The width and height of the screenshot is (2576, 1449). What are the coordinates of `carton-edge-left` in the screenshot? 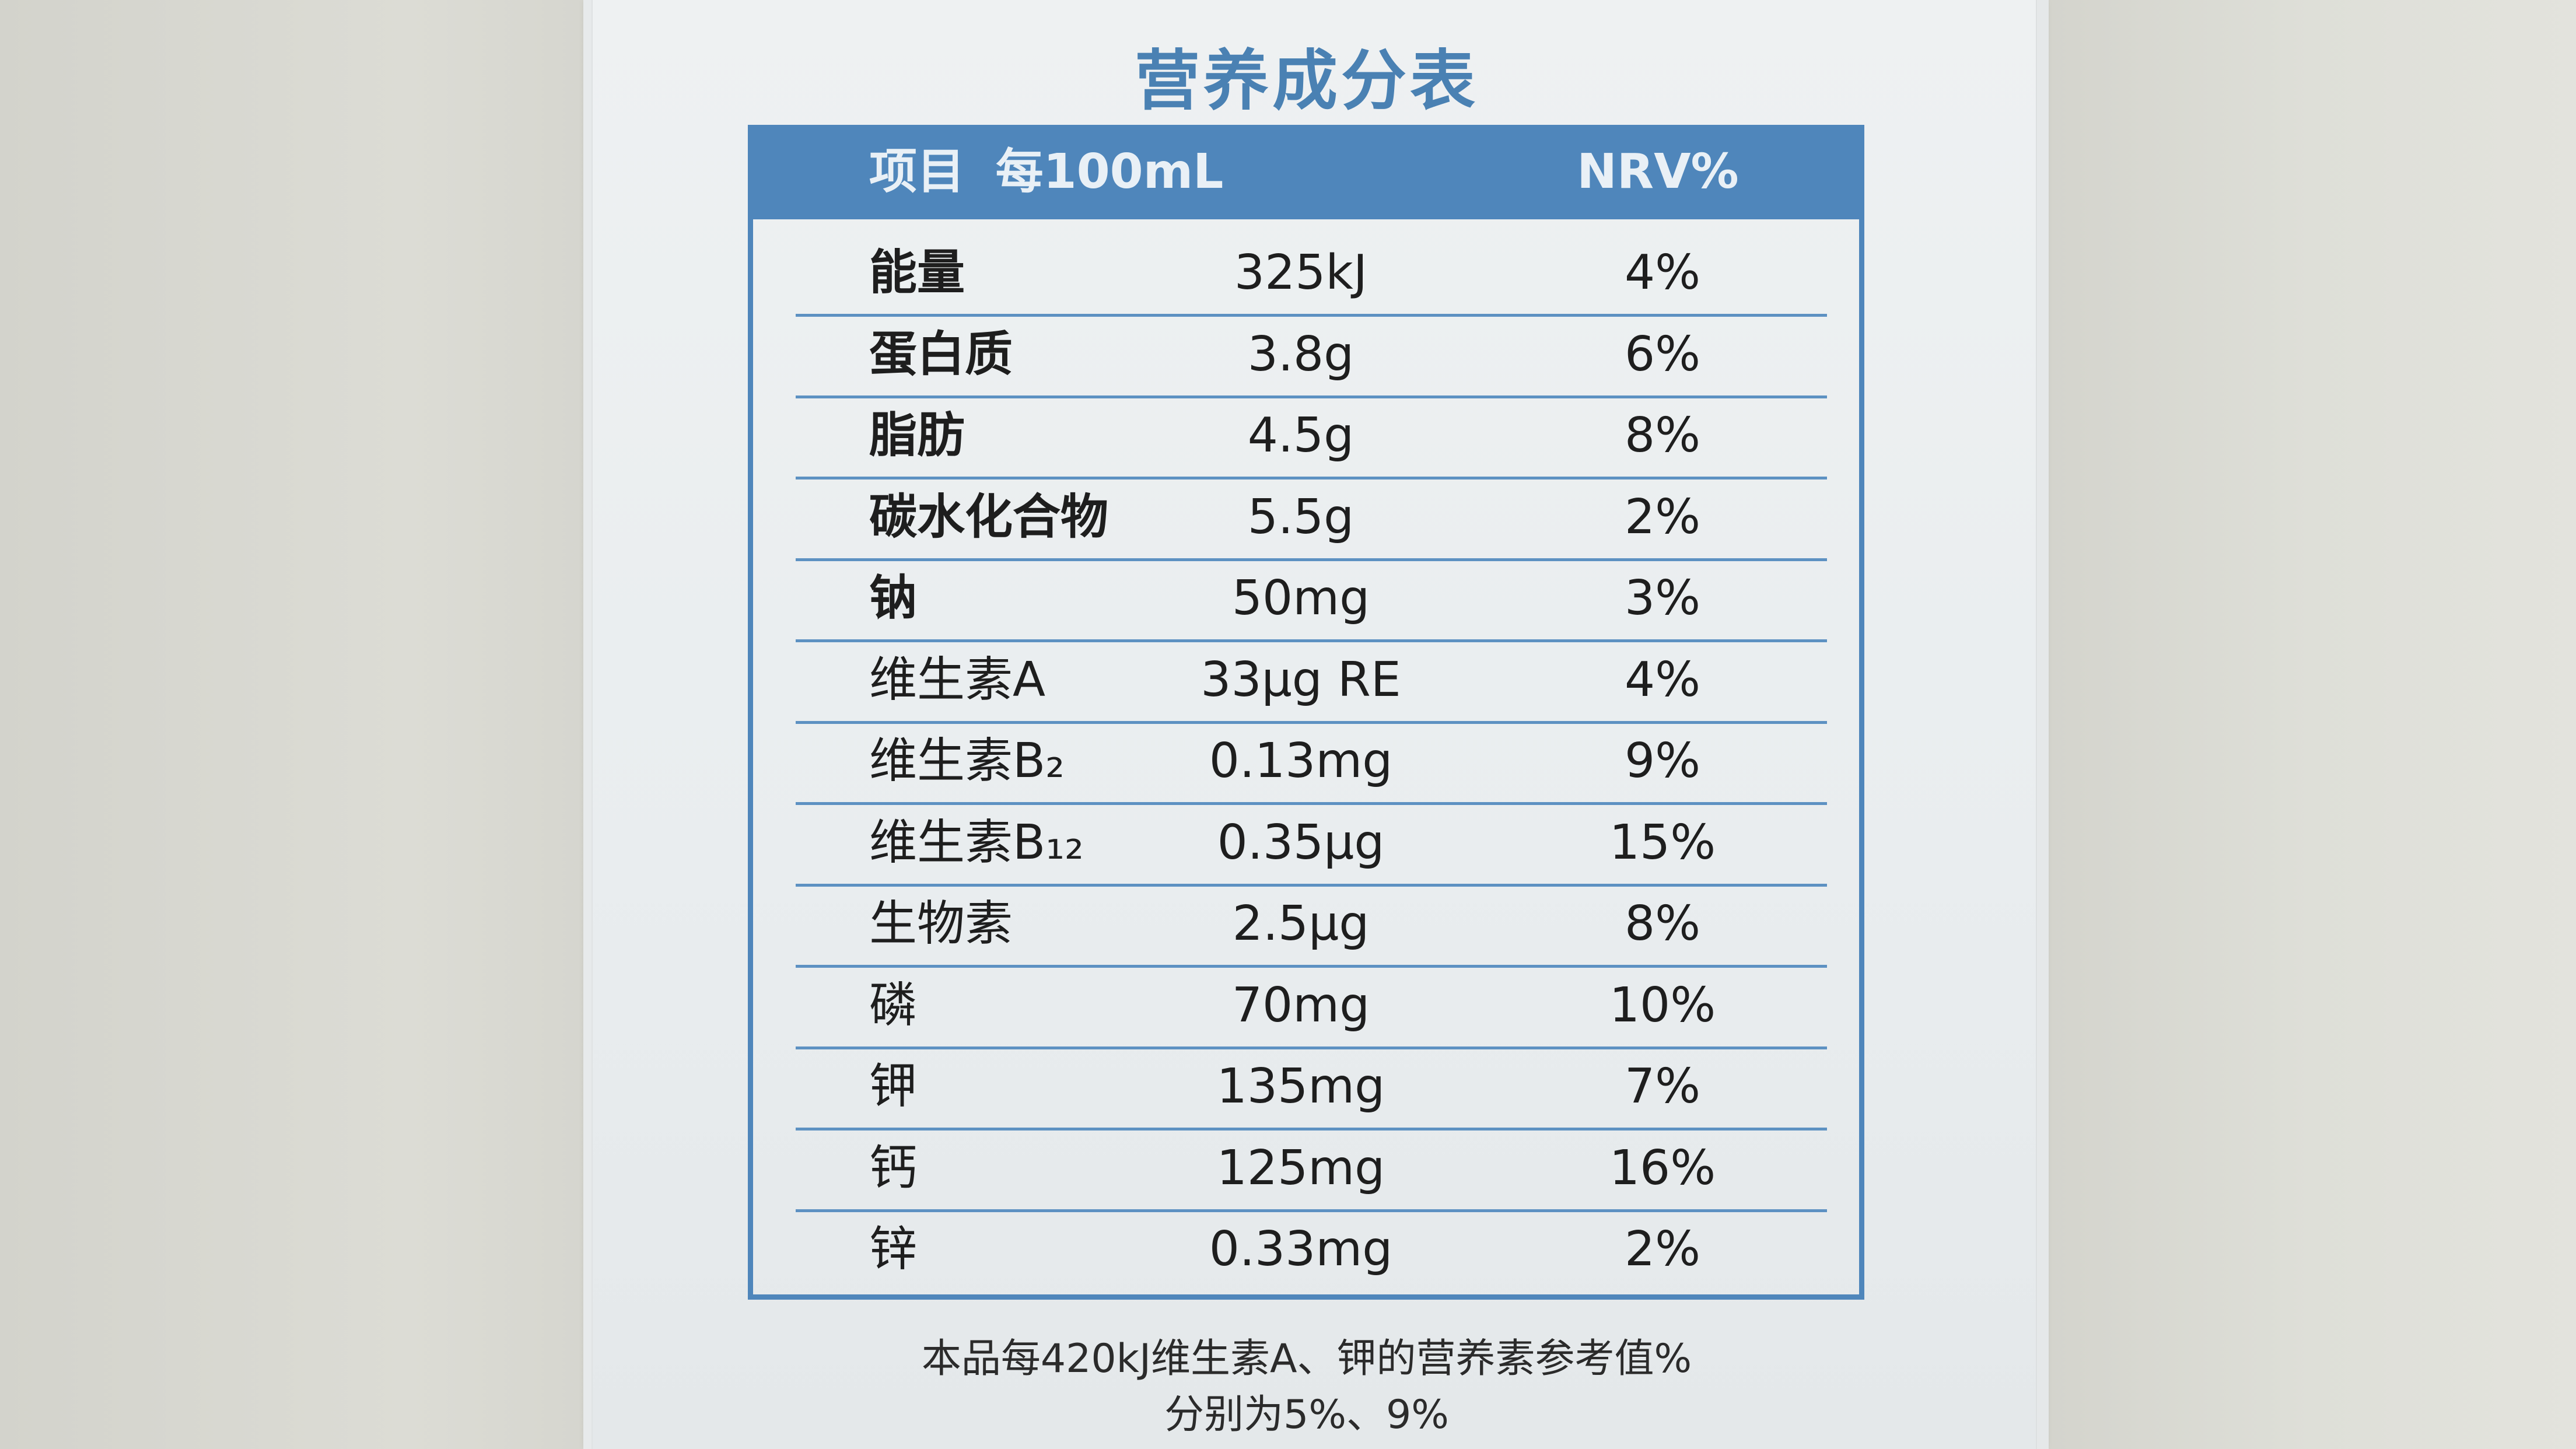 It's located at (588, 724).